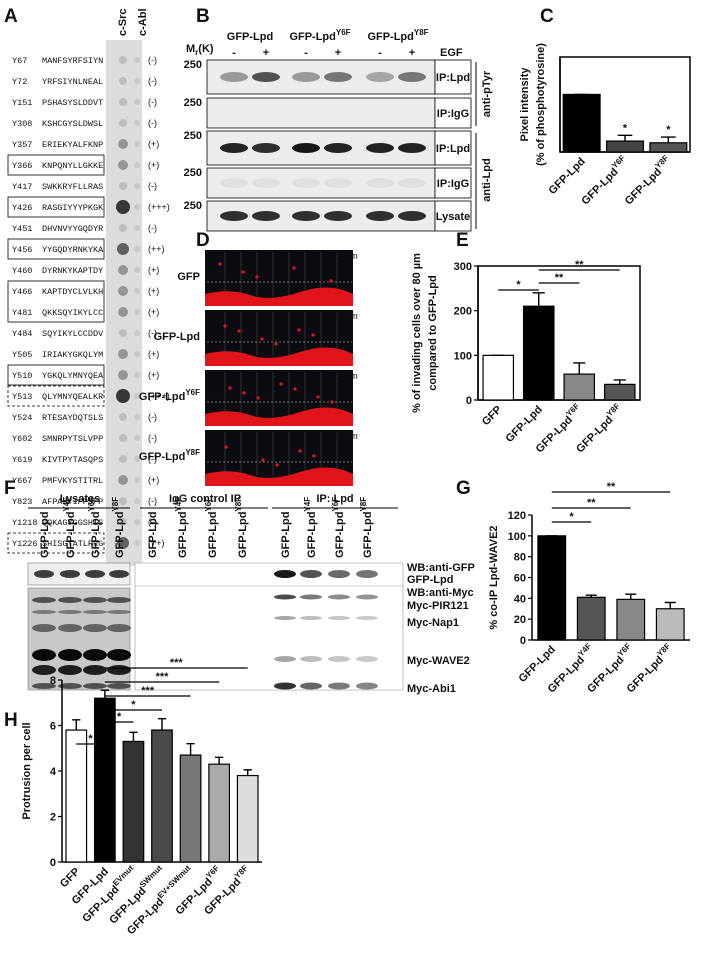 This screenshot has width=704, height=976. I want to click on lane-label: GFP-LpdY8F, so click(366, 527).